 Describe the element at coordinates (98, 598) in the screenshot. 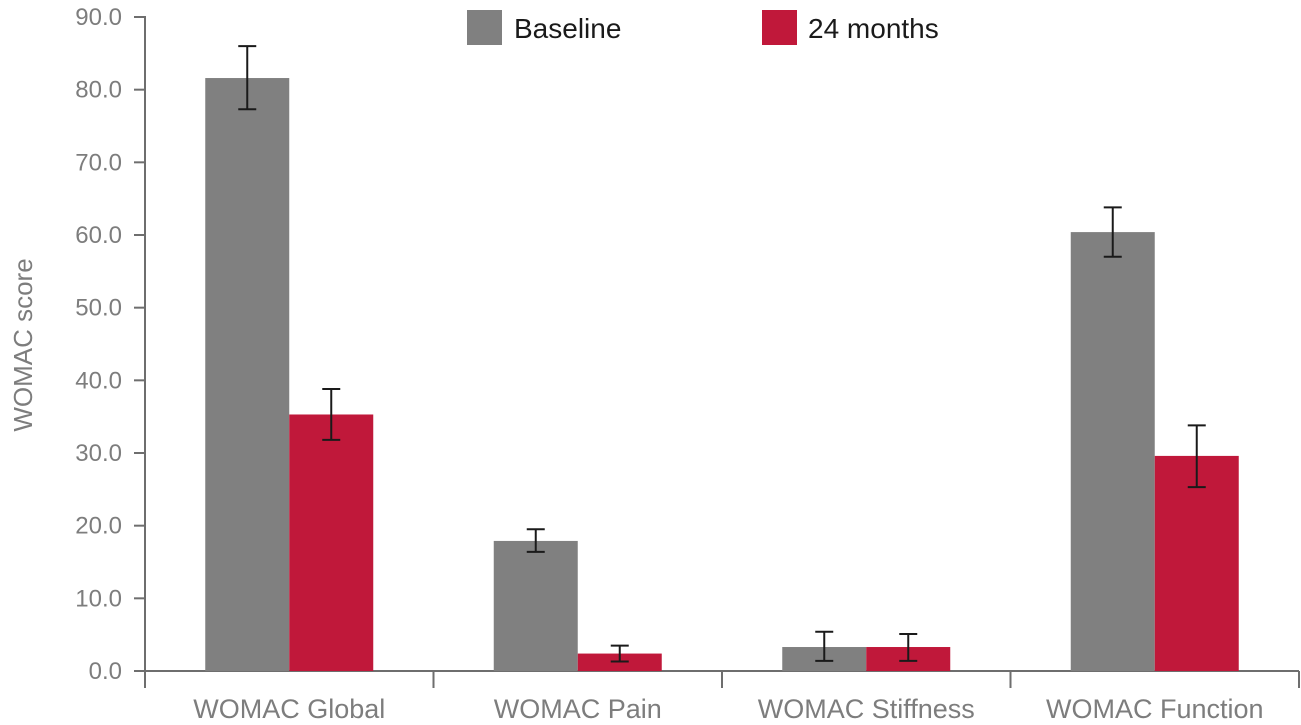

I see `y-tick-label: 10.0` at that location.